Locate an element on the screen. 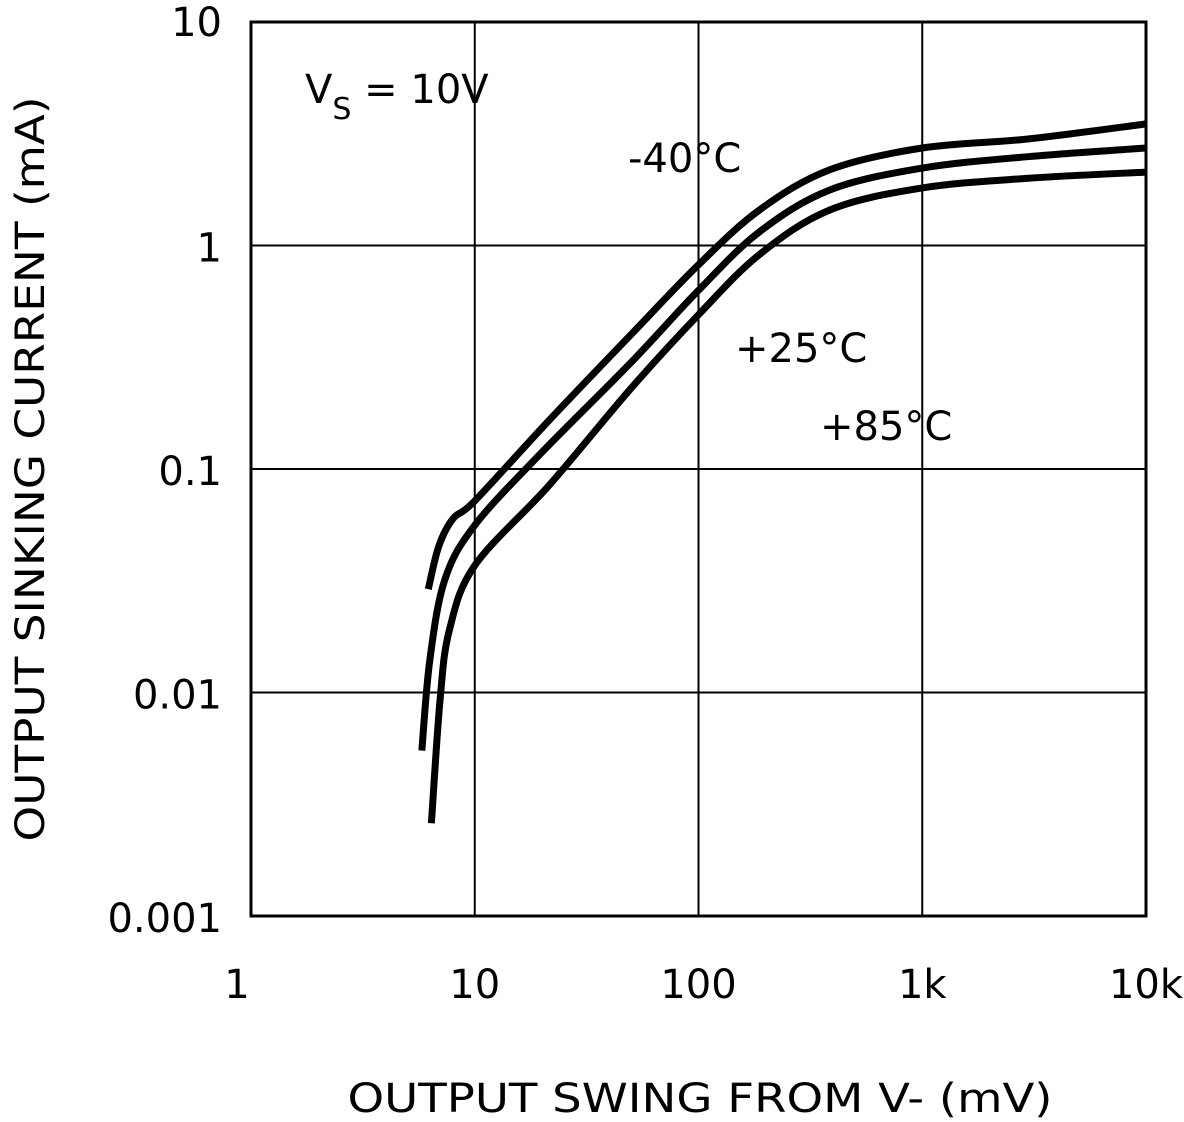 The height and width of the screenshot is (1122, 1184). y-tick-label: 10 is located at coordinates (196, 23).